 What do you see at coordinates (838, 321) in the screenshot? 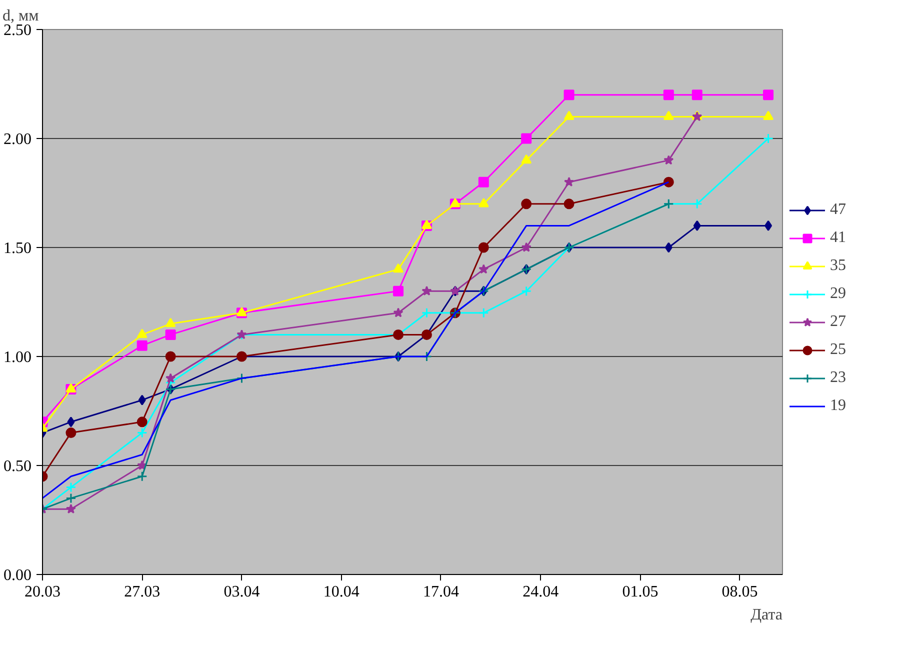
I see `legend-label: 27` at bounding box center [838, 321].